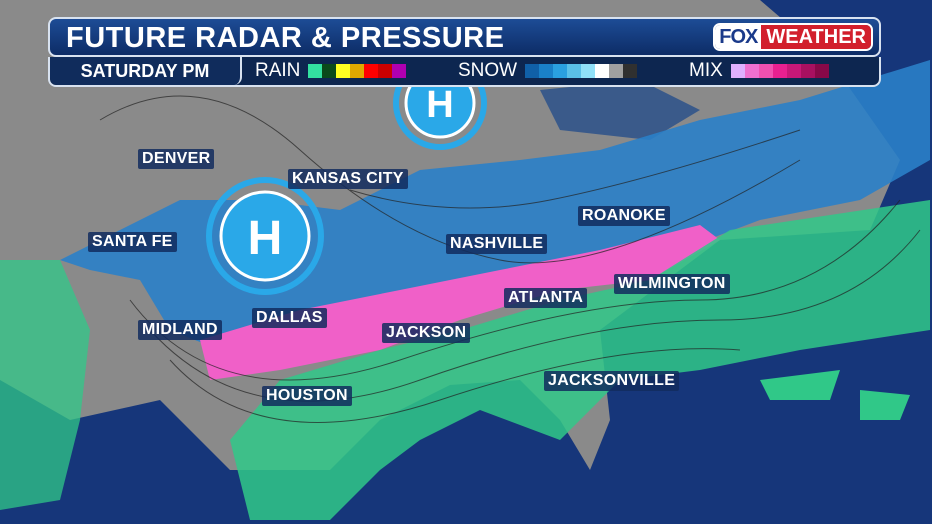 This screenshot has width=932, height=524. I want to click on page-title: FUTURE RADAR & PRESSURE, so click(285, 38).